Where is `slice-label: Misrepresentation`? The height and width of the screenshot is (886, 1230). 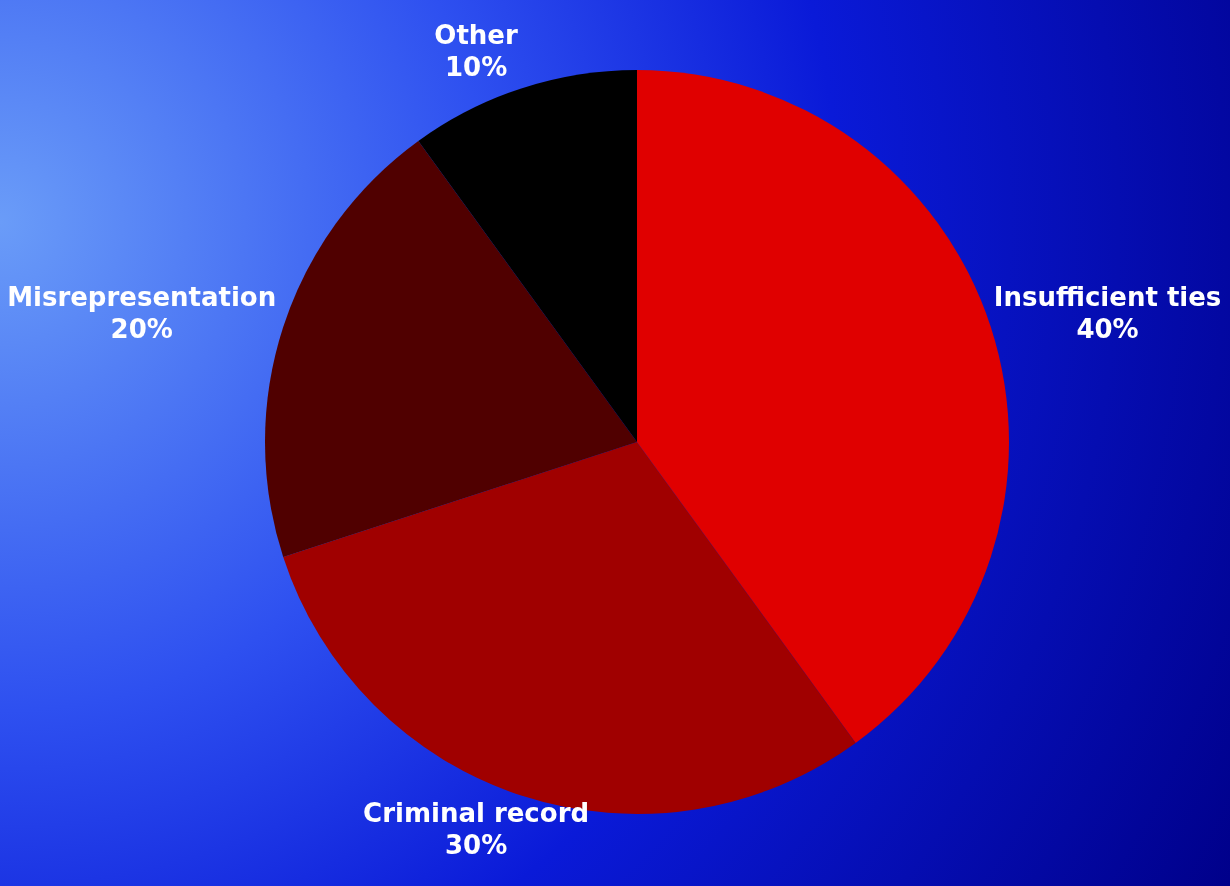
slice-label: Misrepresentation is located at coordinates (142, 297).